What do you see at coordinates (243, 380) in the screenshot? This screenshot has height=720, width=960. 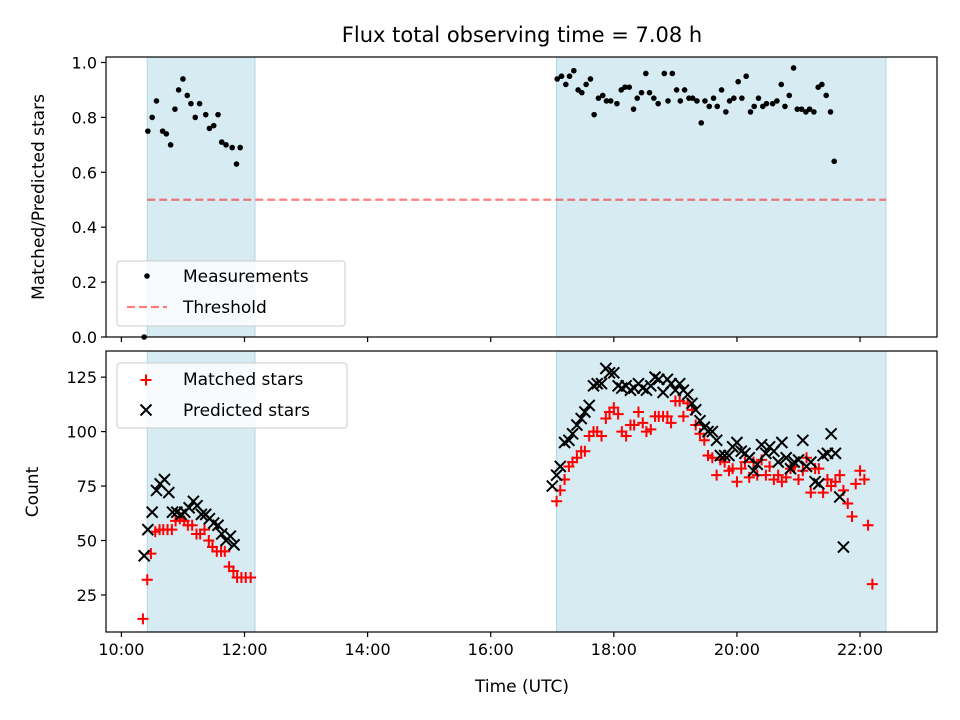 I see `legend-matched-label: Matched stars` at bounding box center [243, 380].